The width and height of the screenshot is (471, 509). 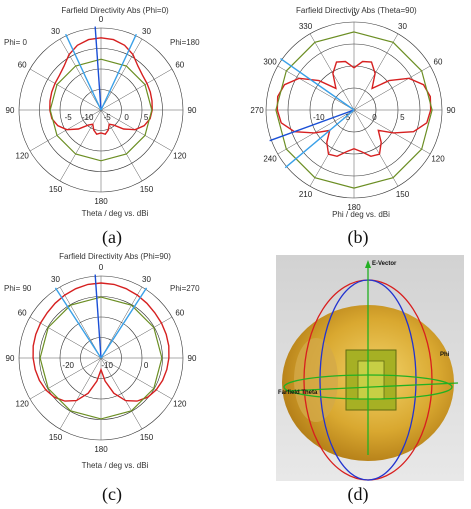 What do you see at coordinates (371, 380) in the screenshot?
I see `antenna-patch` at bounding box center [371, 380].